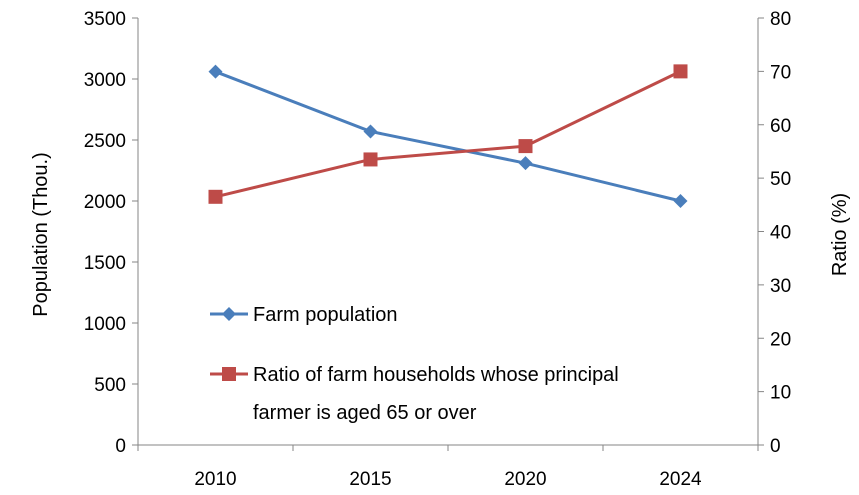  What do you see at coordinates (215, 479) in the screenshot?
I see `x-tick-label: 2010` at bounding box center [215, 479].